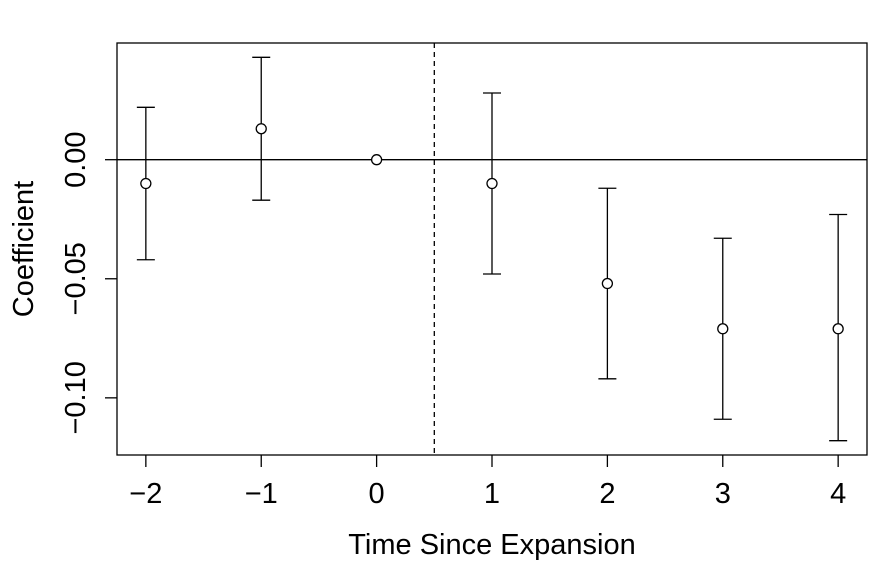  What do you see at coordinates (723, 494) in the screenshot?
I see `x-tick-label-5: 3` at bounding box center [723, 494].